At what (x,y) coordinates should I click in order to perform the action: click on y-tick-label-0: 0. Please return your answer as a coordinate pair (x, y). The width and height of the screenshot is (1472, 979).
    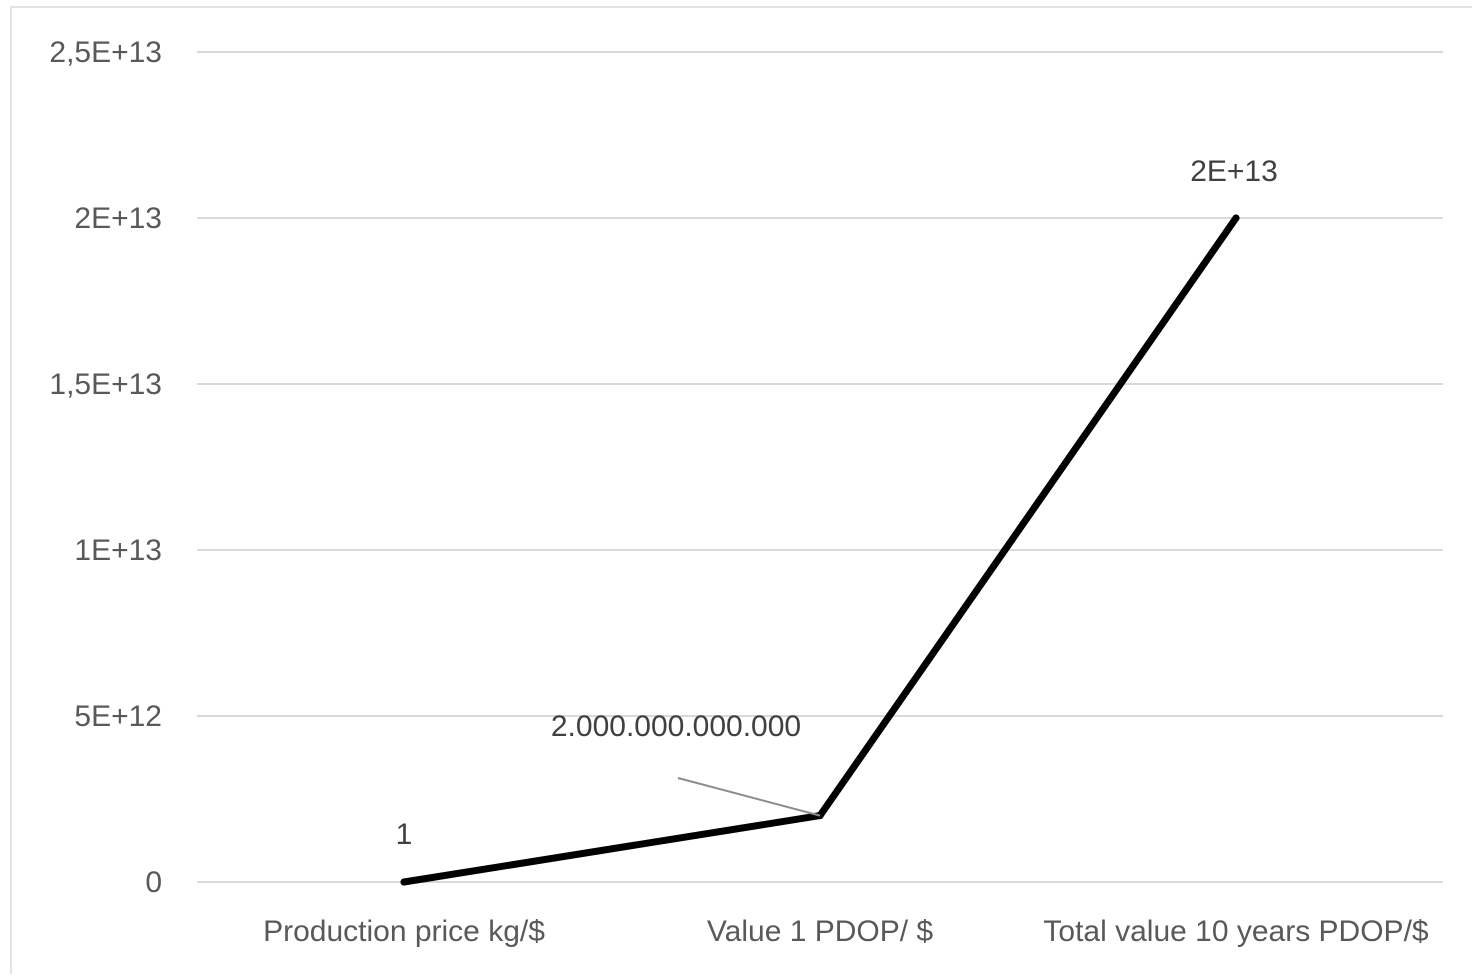
    Looking at the image, I should click on (153, 882).